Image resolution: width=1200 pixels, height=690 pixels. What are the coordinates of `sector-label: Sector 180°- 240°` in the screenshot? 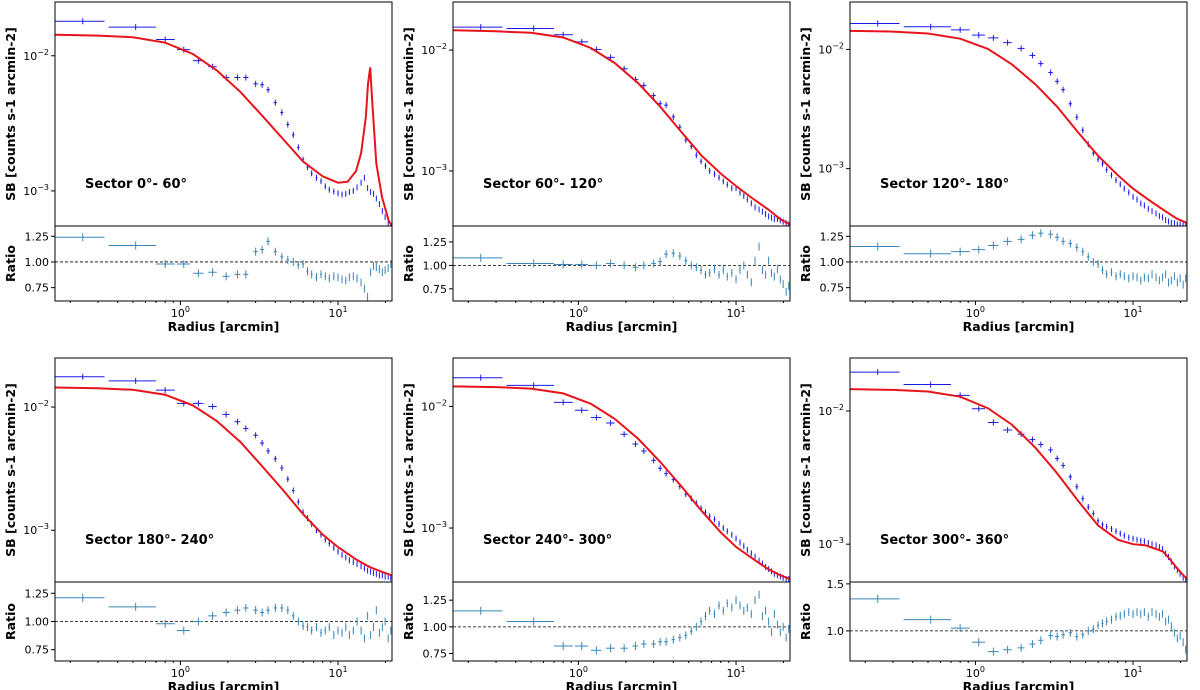 It's located at (149, 540).